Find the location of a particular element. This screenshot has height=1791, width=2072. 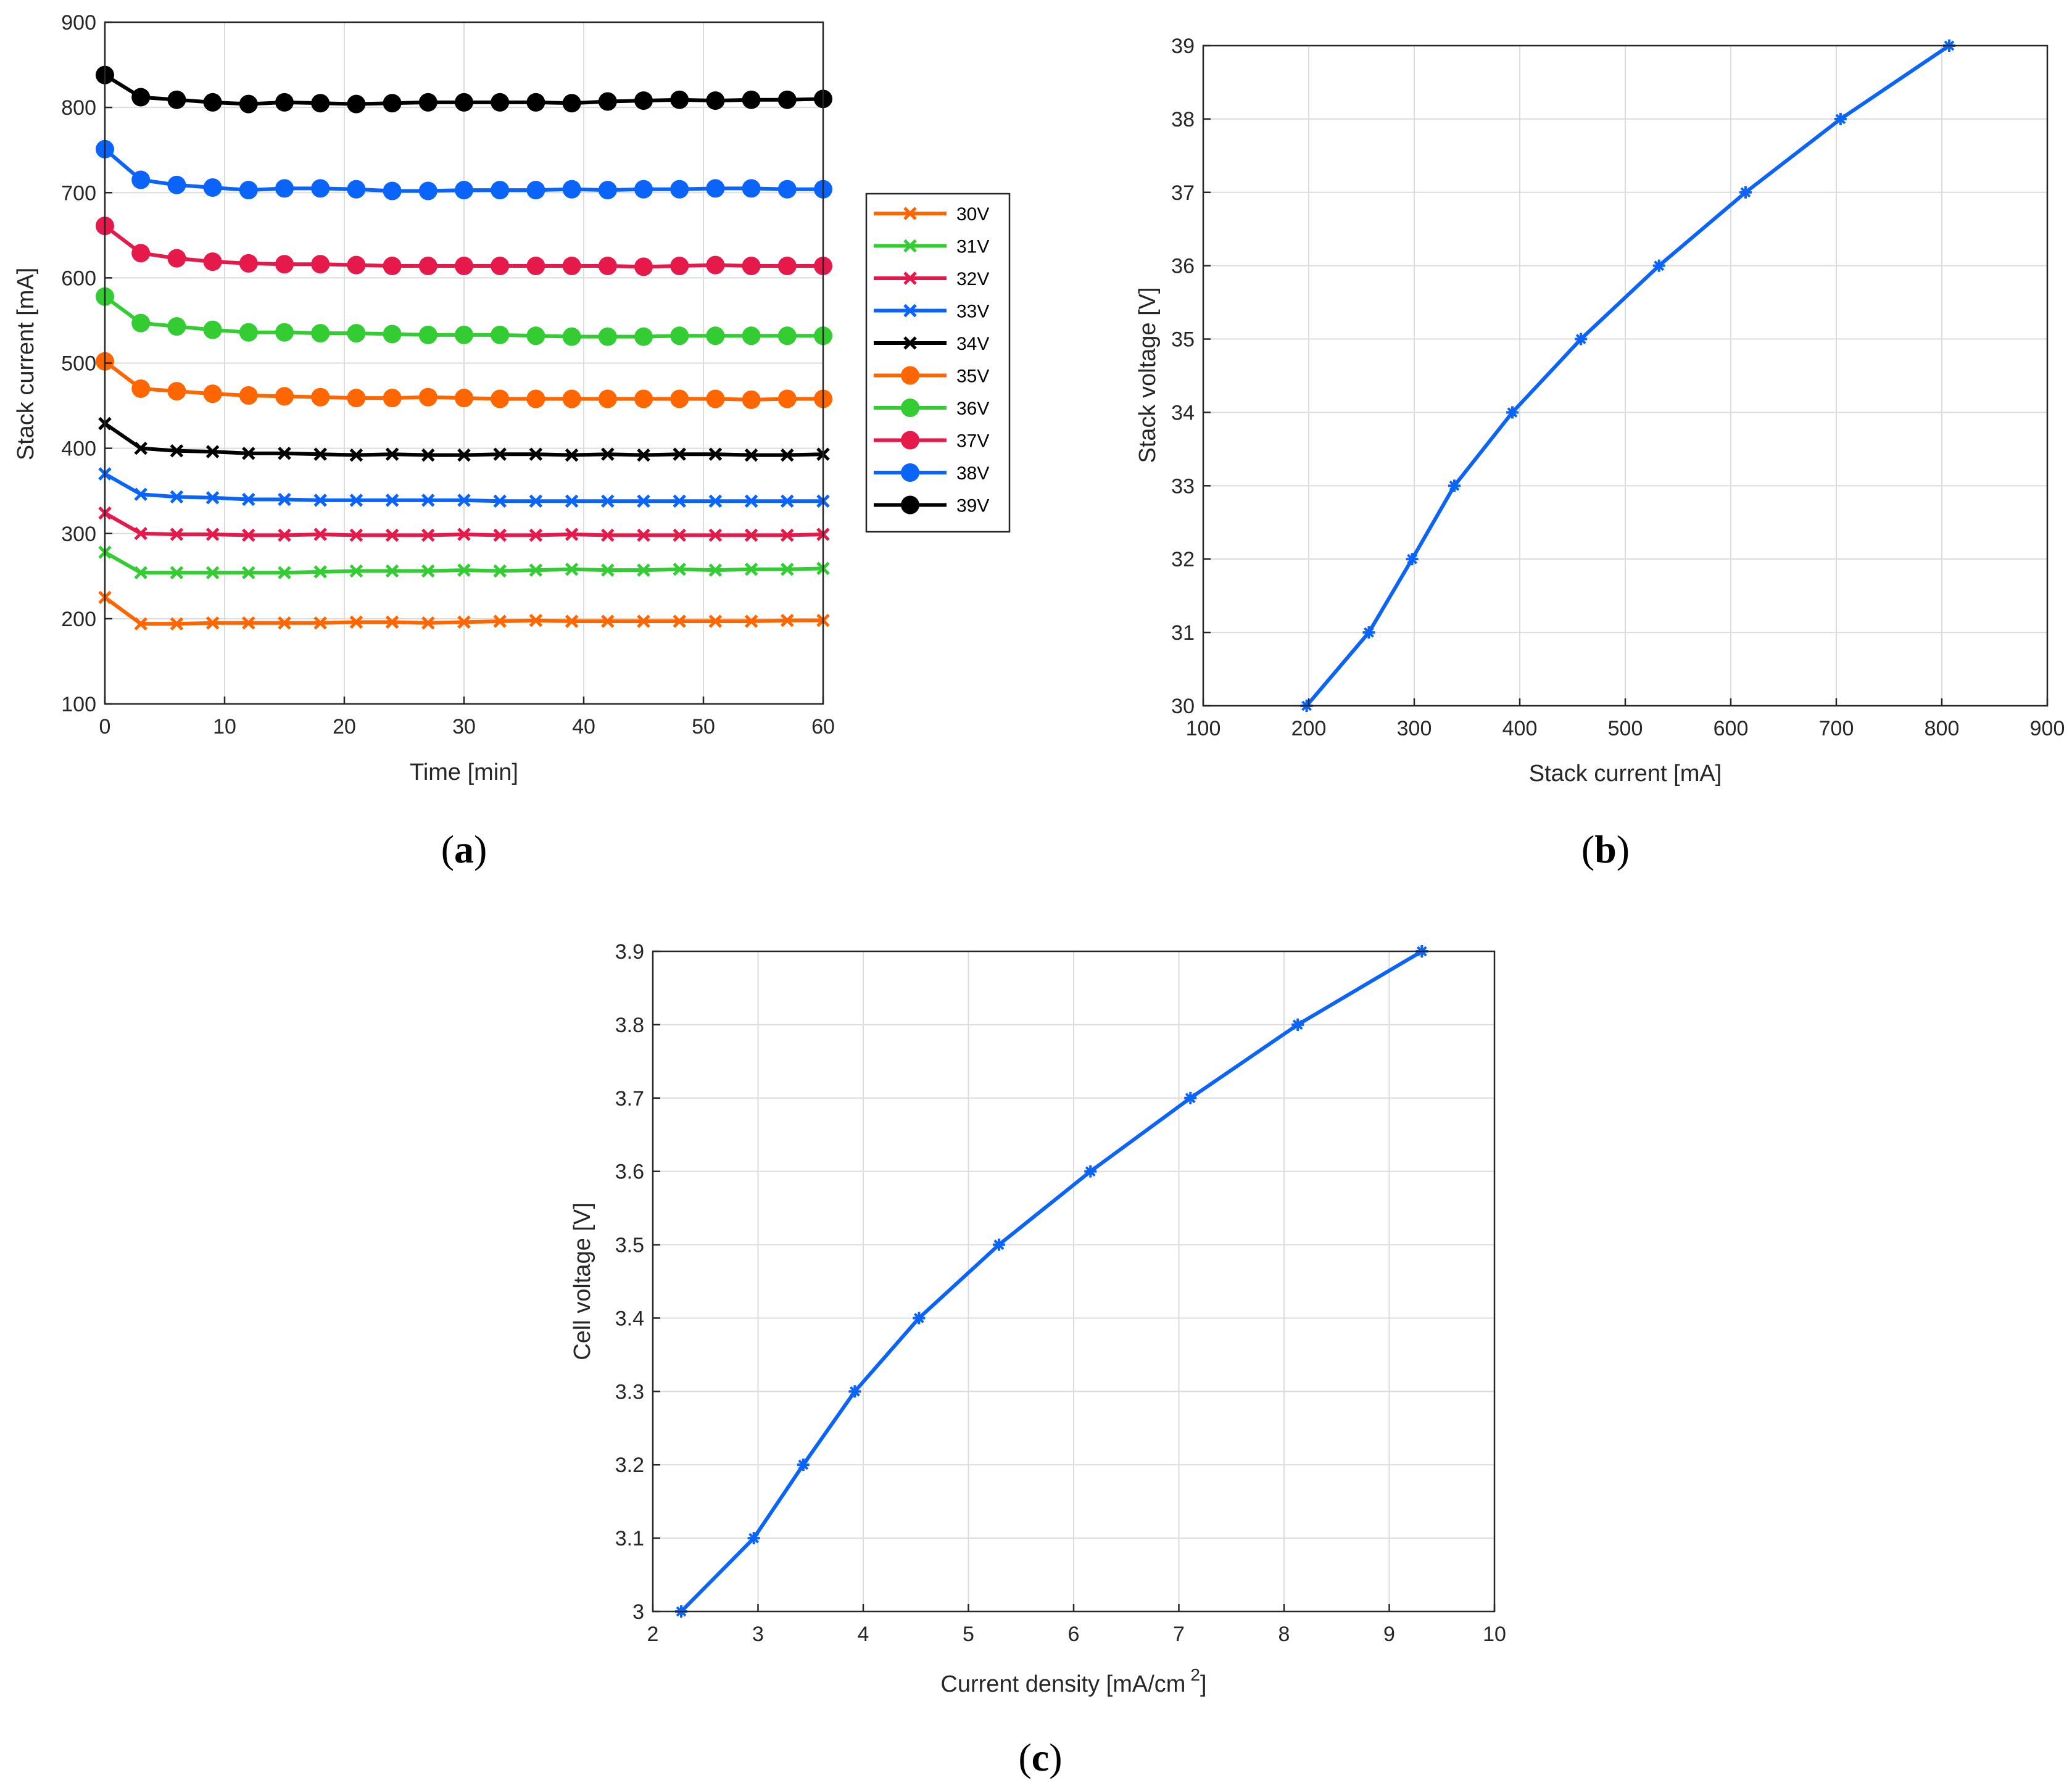

panel-c-xlabel-close: ] is located at coordinates (1203, 1684).